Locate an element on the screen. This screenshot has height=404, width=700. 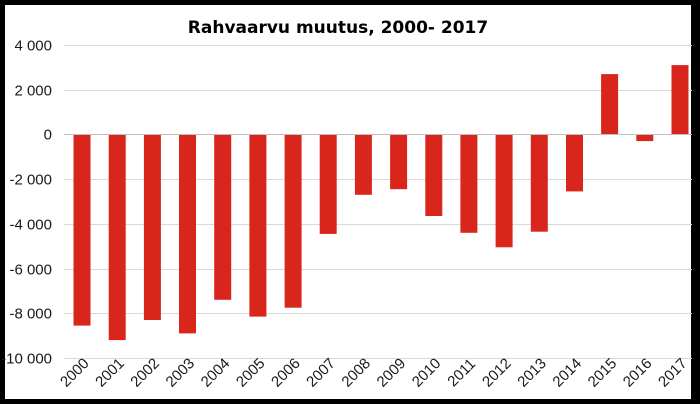
bar-2009 is located at coordinates (399, 162).